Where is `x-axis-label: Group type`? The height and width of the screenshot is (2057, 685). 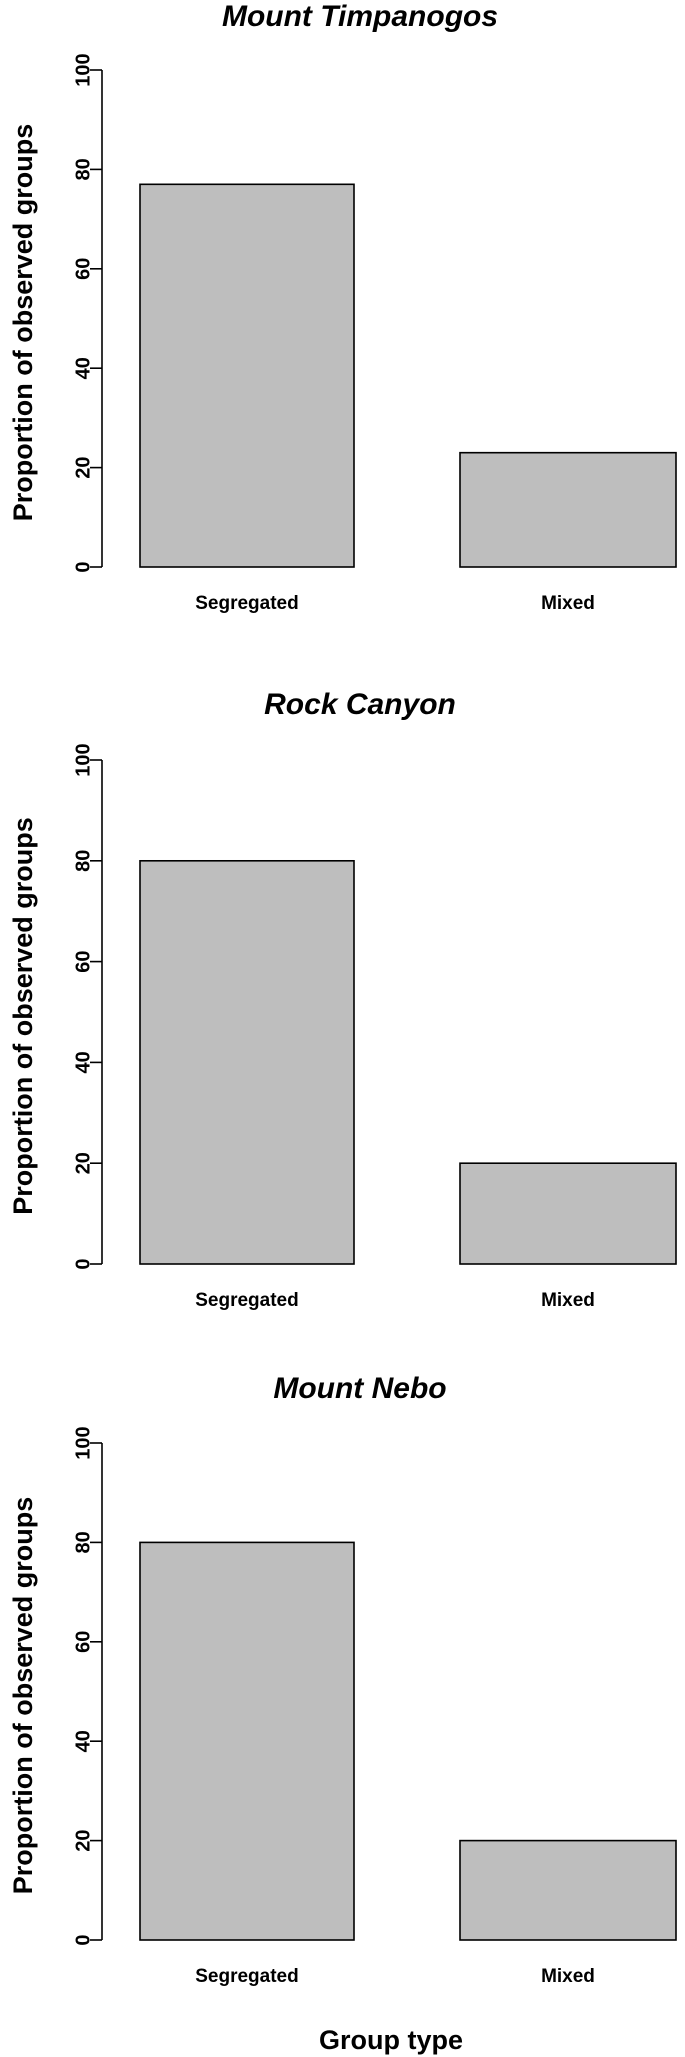 x-axis-label: Group type is located at coordinates (391, 2040).